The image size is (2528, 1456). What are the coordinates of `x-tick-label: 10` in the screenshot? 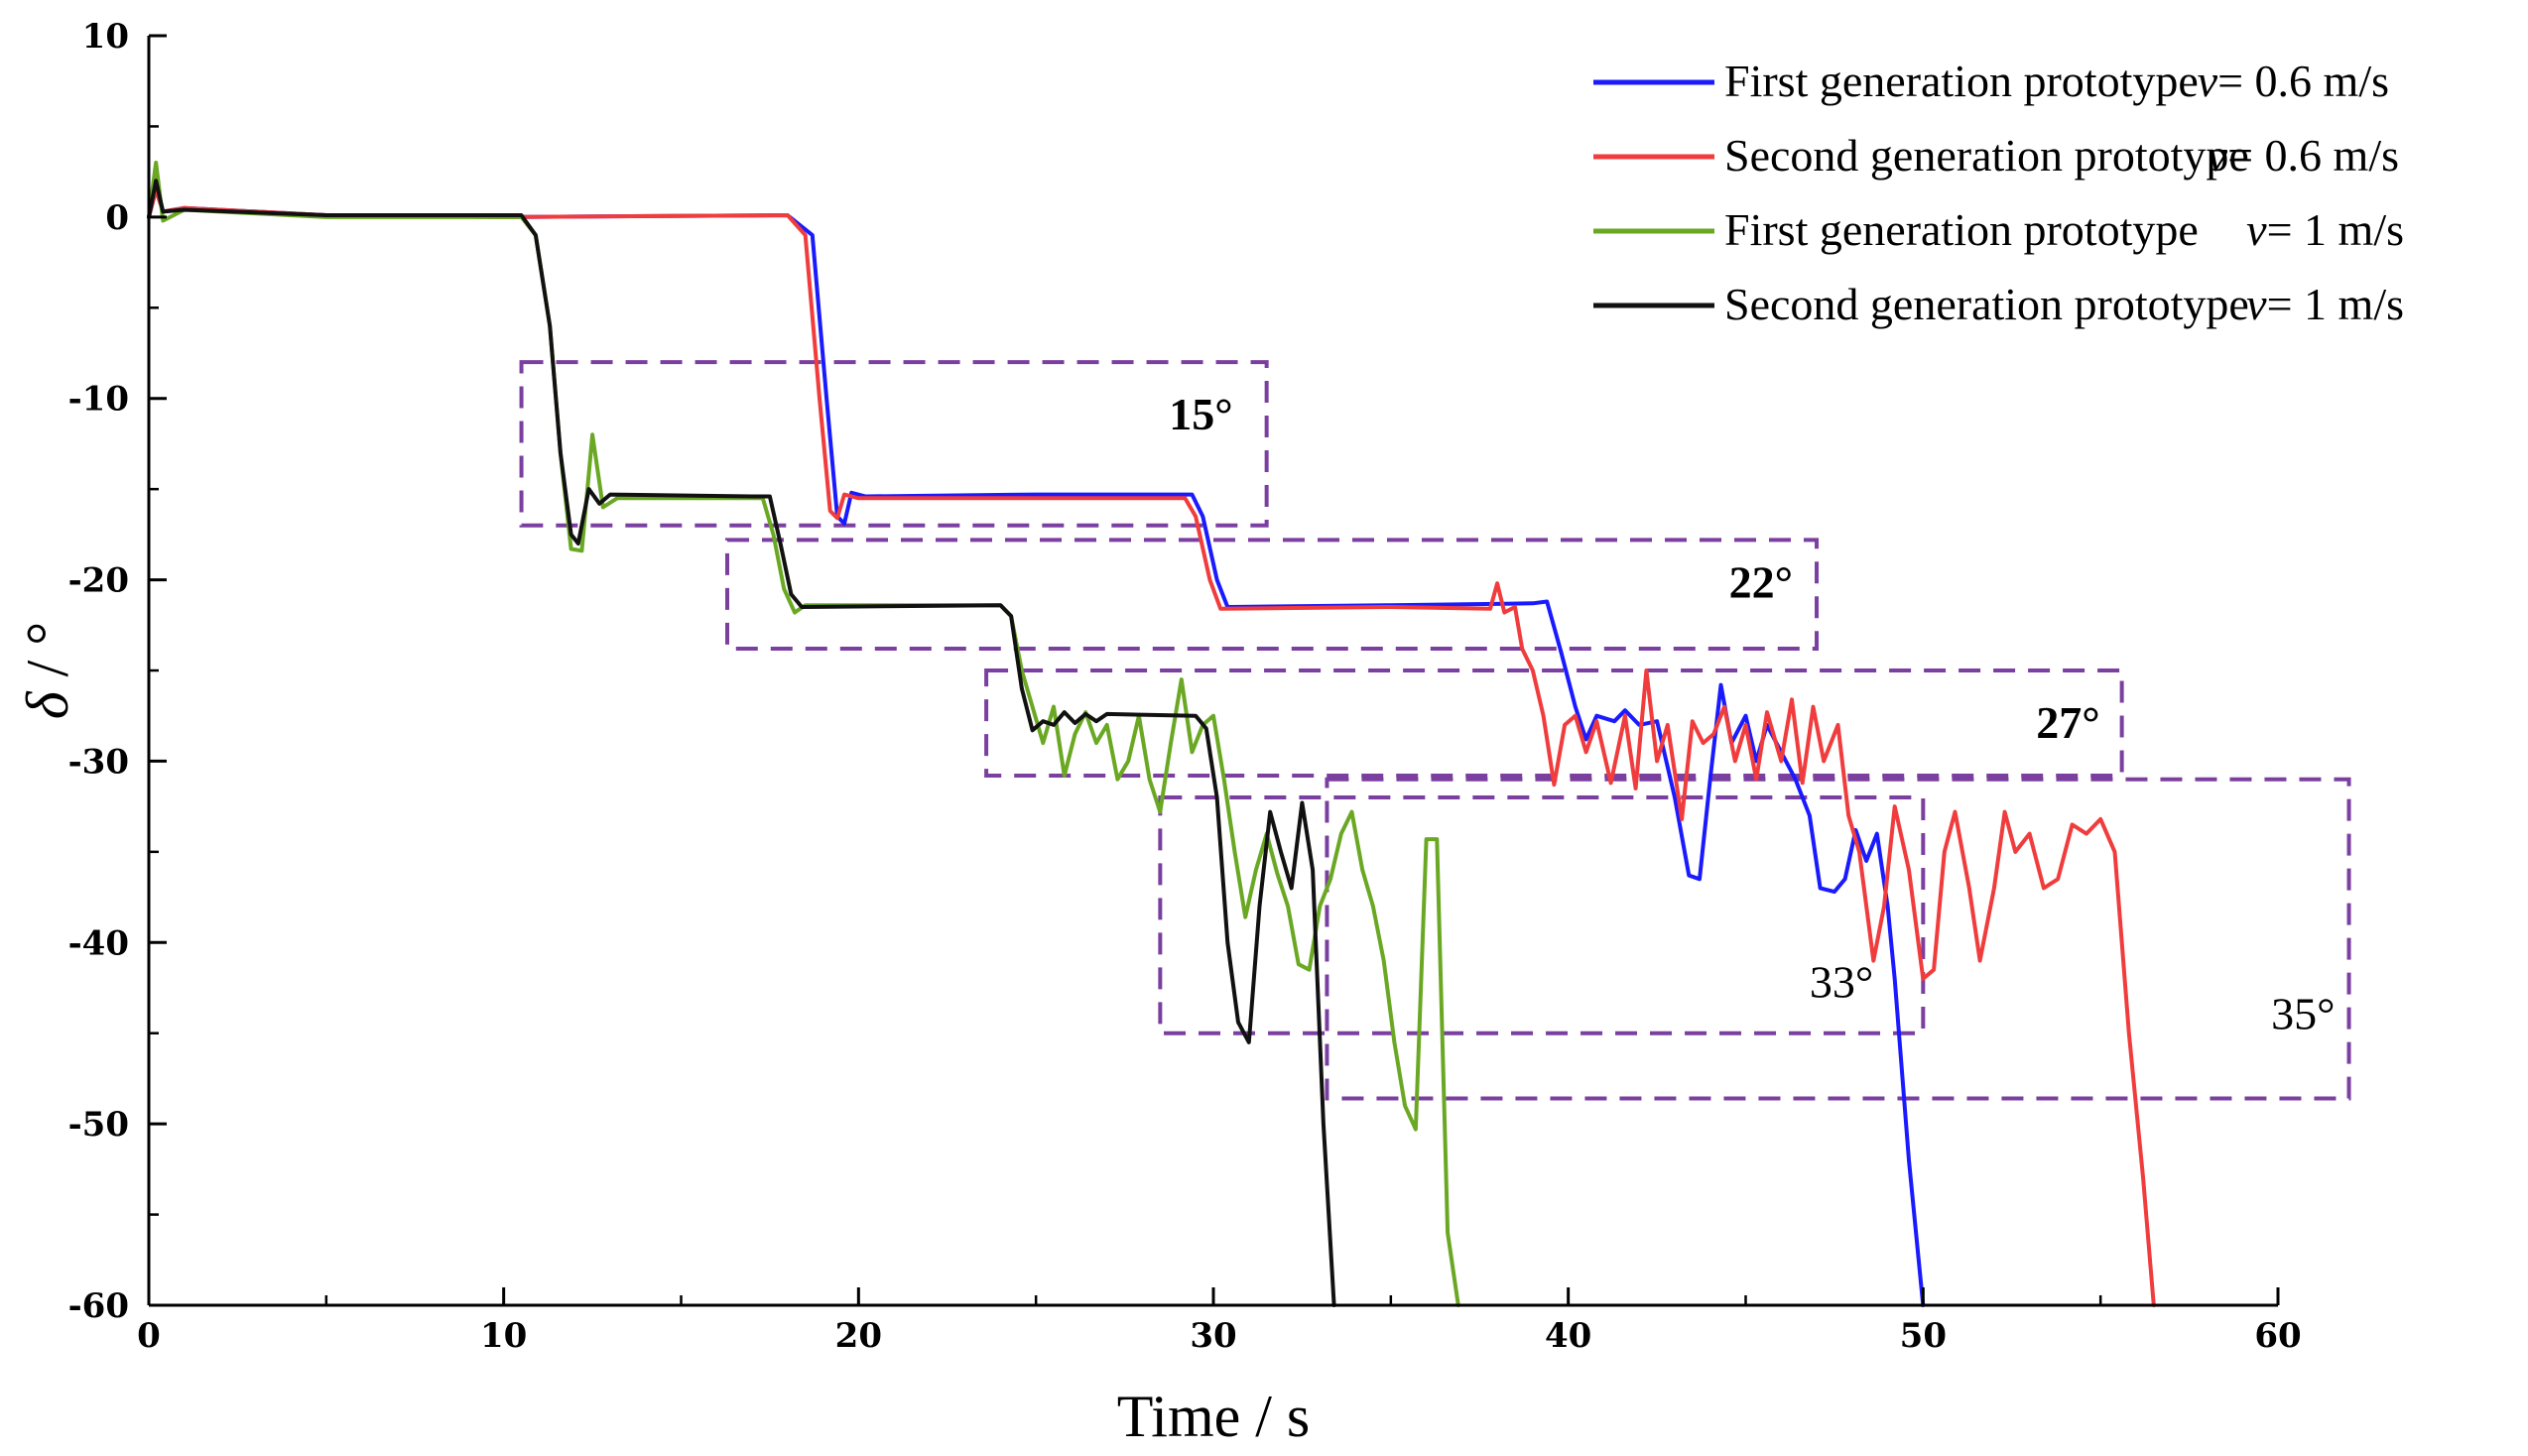 It's located at (503, 1336).